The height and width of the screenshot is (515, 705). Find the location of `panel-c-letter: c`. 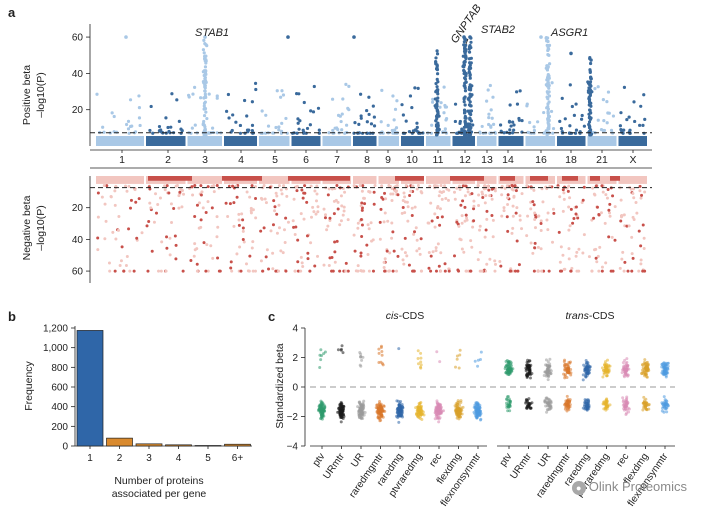

panel-c-letter: c is located at coordinates (271, 316).